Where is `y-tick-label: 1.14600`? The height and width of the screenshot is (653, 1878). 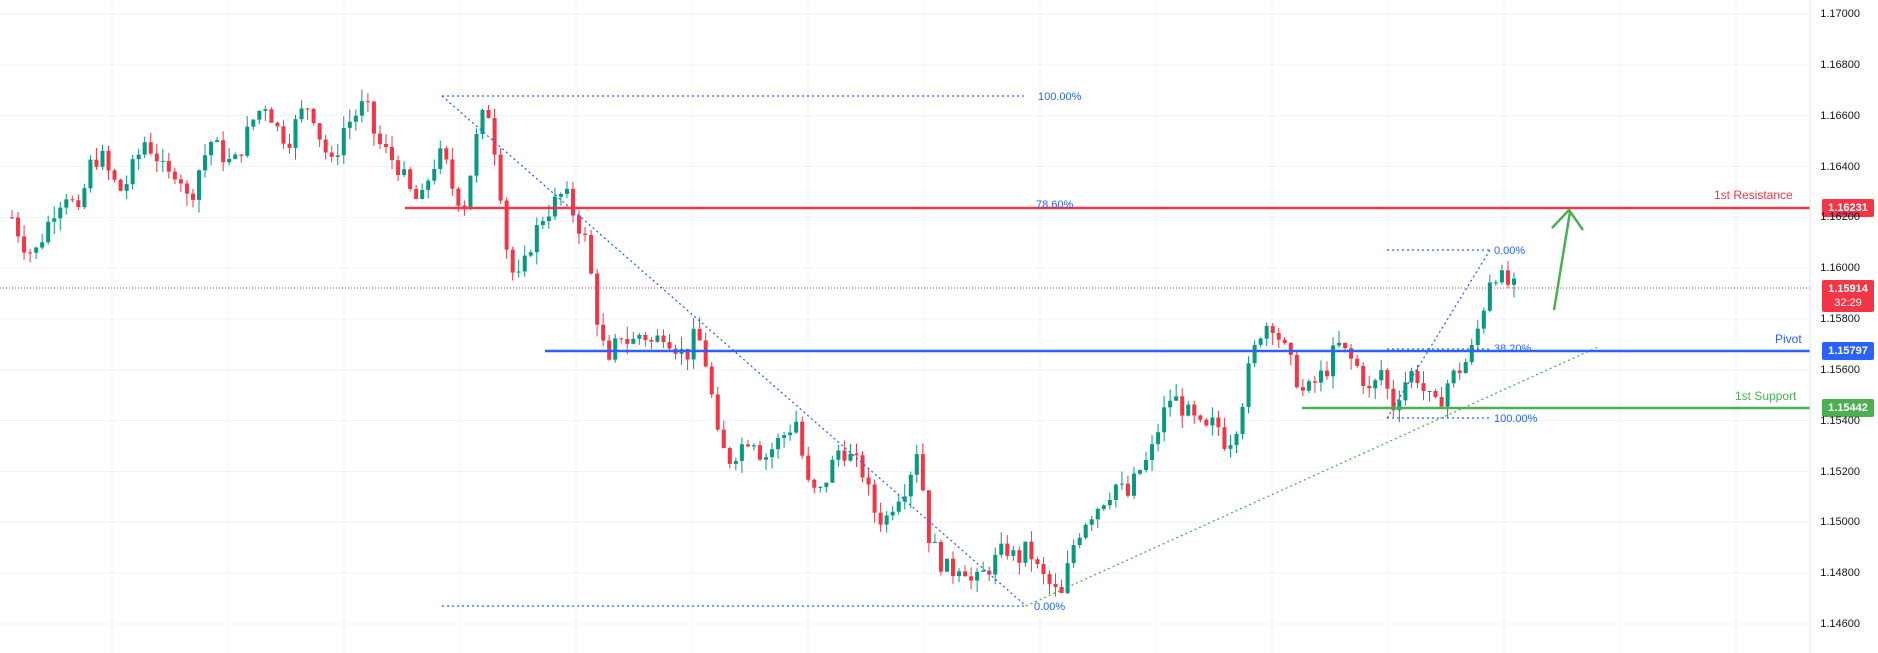
y-tick-label: 1.14600 is located at coordinates (1840, 624).